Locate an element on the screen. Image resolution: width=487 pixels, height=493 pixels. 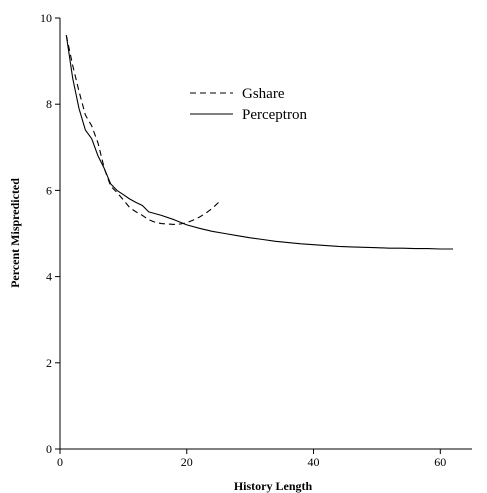
legend-label-perceptron: Perceptron is located at coordinates (274, 115).